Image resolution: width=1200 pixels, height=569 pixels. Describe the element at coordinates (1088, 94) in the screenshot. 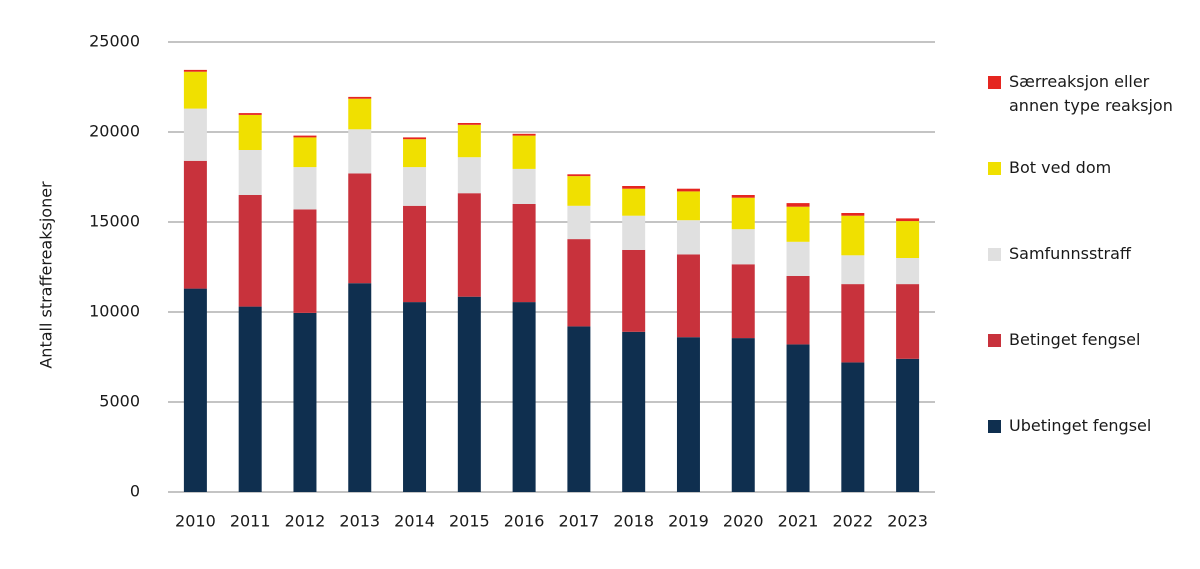

I see `legend-item: Særreaksjon eller annen type reaksjon` at that location.